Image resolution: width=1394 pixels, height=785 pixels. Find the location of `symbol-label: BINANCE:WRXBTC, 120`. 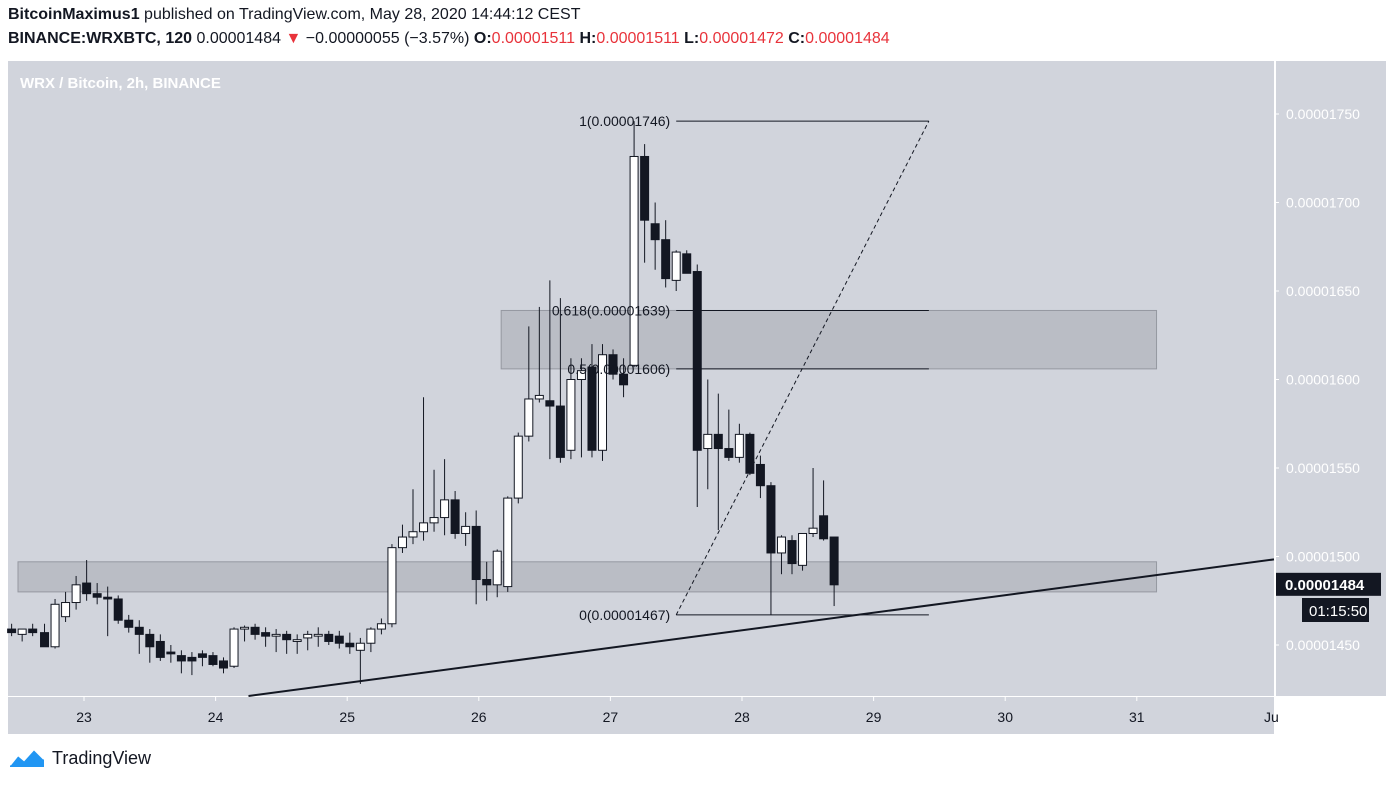

symbol-label: BINANCE:WRXBTC, 120 is located at coordinates (100, 38).